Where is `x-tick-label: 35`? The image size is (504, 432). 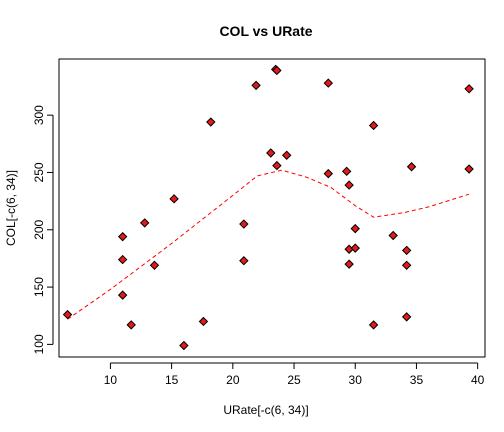
x-tick-label: 35 is located at coordinates (417, 380).